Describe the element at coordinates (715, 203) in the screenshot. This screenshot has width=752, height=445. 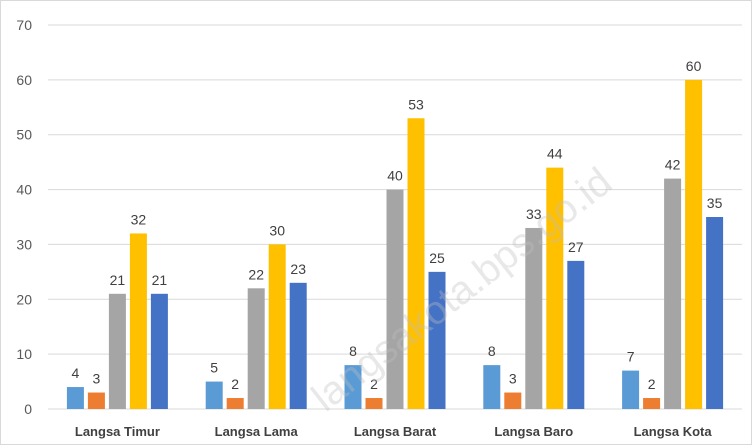
I see `data-label: 35` at that location.